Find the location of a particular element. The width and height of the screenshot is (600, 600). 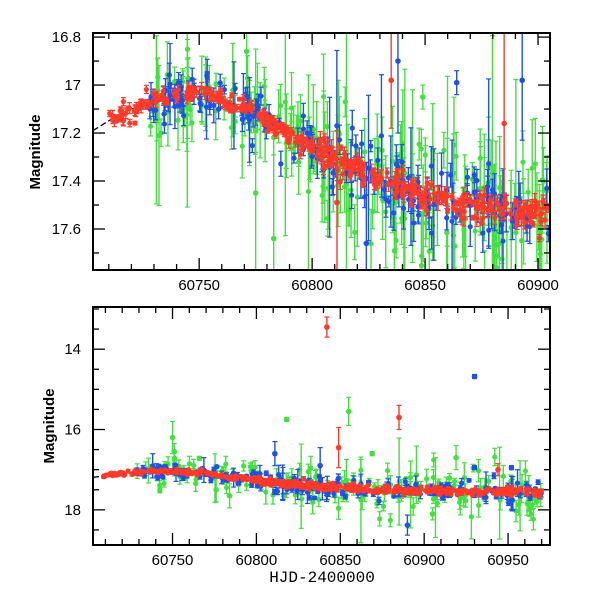

x-tick-label: 60750 is located at coordinates (199, 285).